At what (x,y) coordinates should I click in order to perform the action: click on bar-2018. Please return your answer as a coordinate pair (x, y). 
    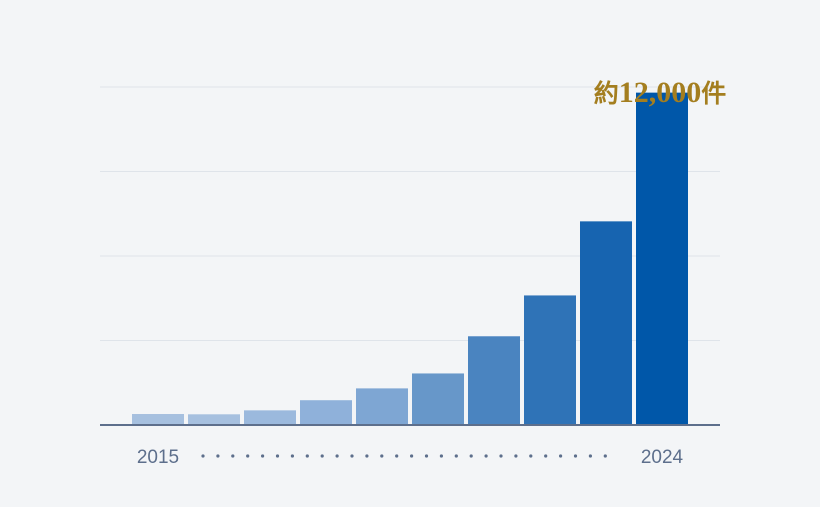
    Looking at the image, I should click on (326, 412).